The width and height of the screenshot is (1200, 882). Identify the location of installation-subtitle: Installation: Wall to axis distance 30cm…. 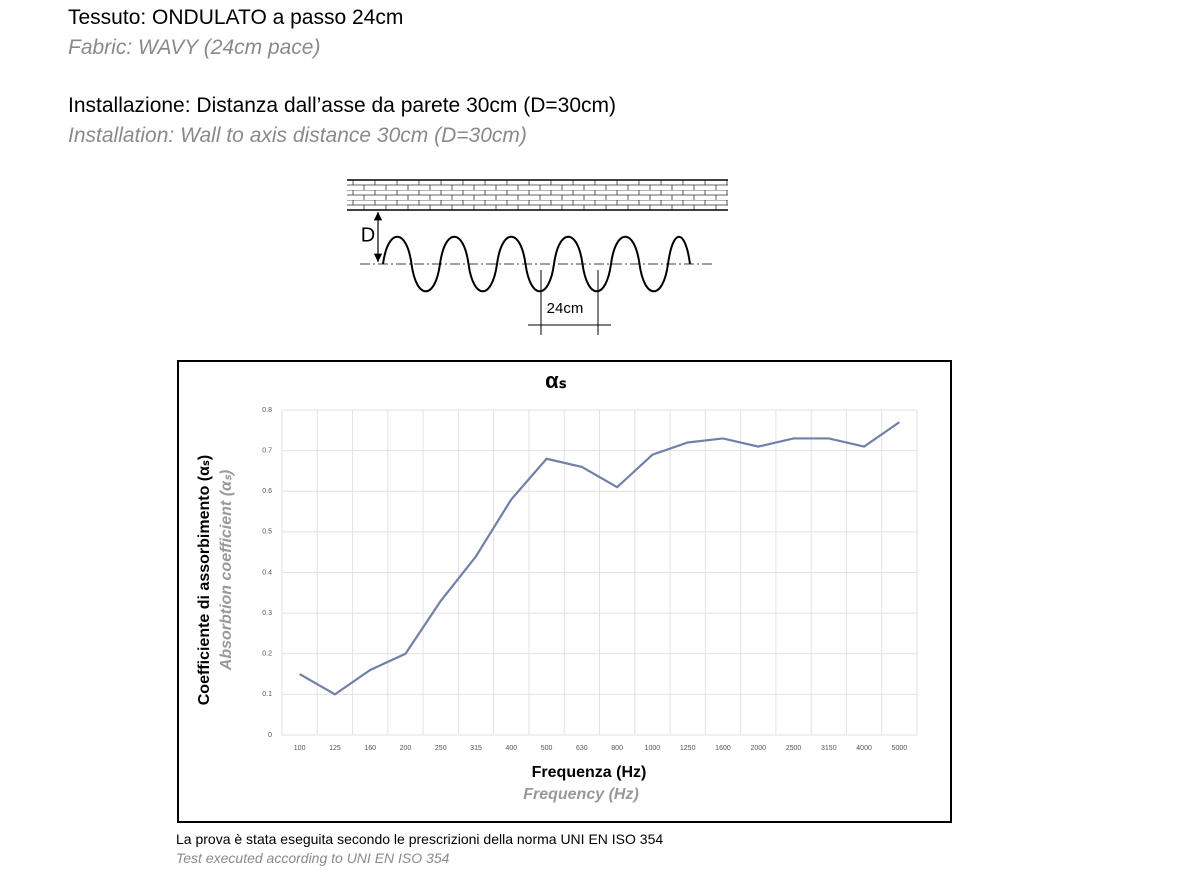
(297, 135).